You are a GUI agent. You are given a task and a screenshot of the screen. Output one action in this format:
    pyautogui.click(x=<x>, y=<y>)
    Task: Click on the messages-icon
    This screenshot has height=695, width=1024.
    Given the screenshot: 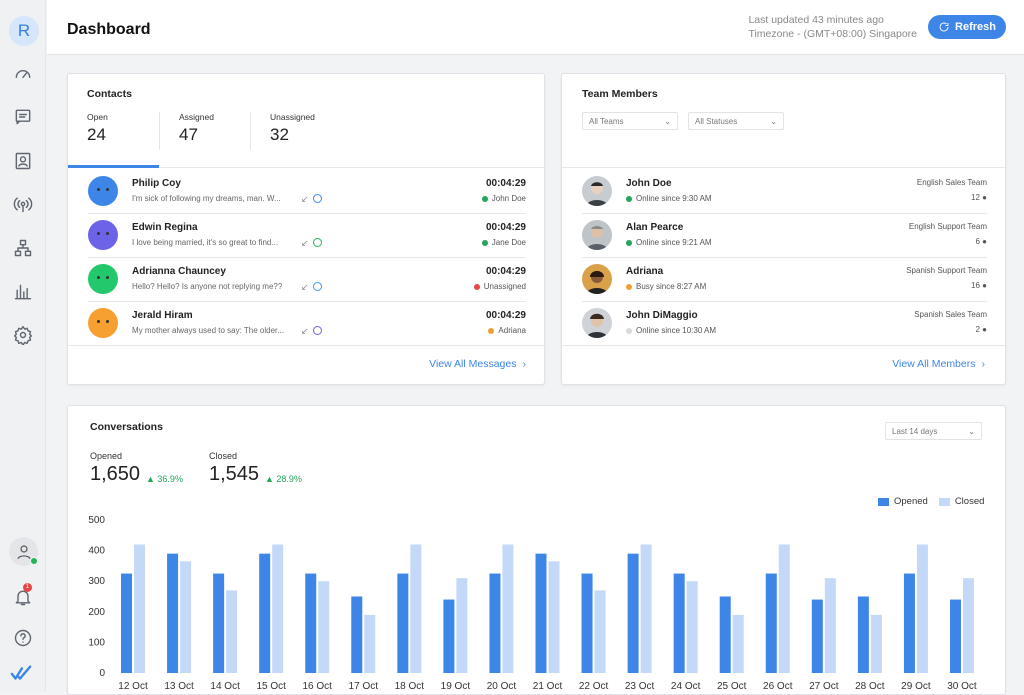 What is the action you would take?
    pyautogui.click(x=23, y=117)
    